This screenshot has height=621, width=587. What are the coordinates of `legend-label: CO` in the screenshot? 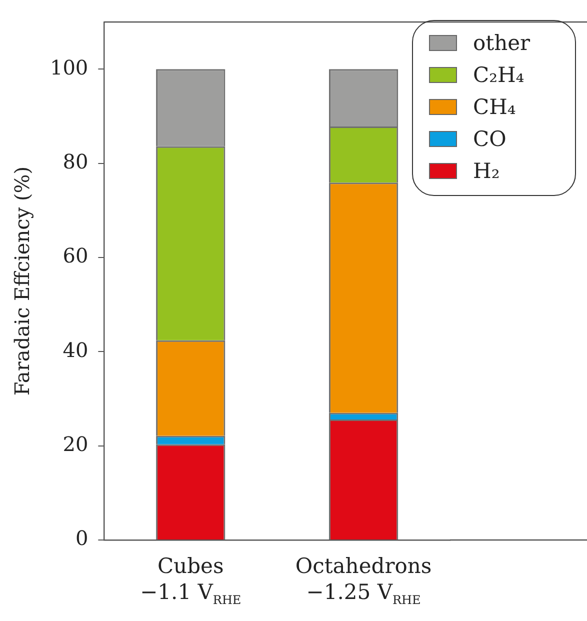 It's located at (489, 139).